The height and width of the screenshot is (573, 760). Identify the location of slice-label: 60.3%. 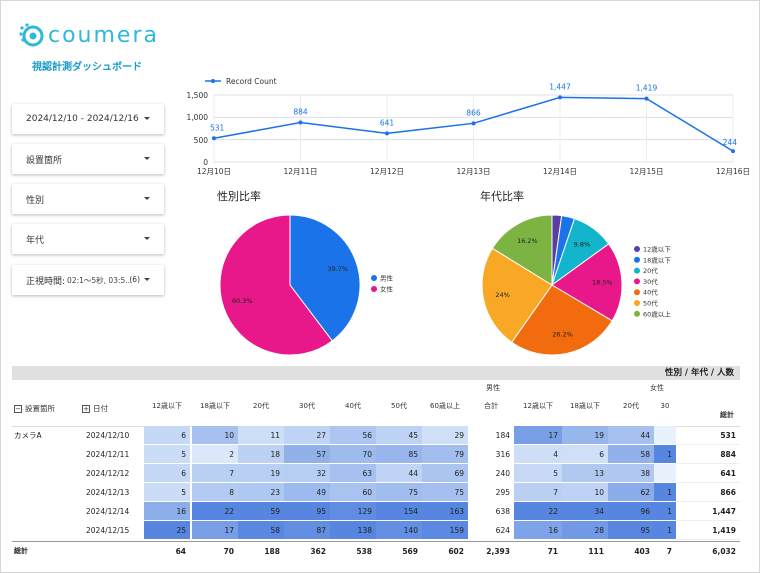
(242, 301).